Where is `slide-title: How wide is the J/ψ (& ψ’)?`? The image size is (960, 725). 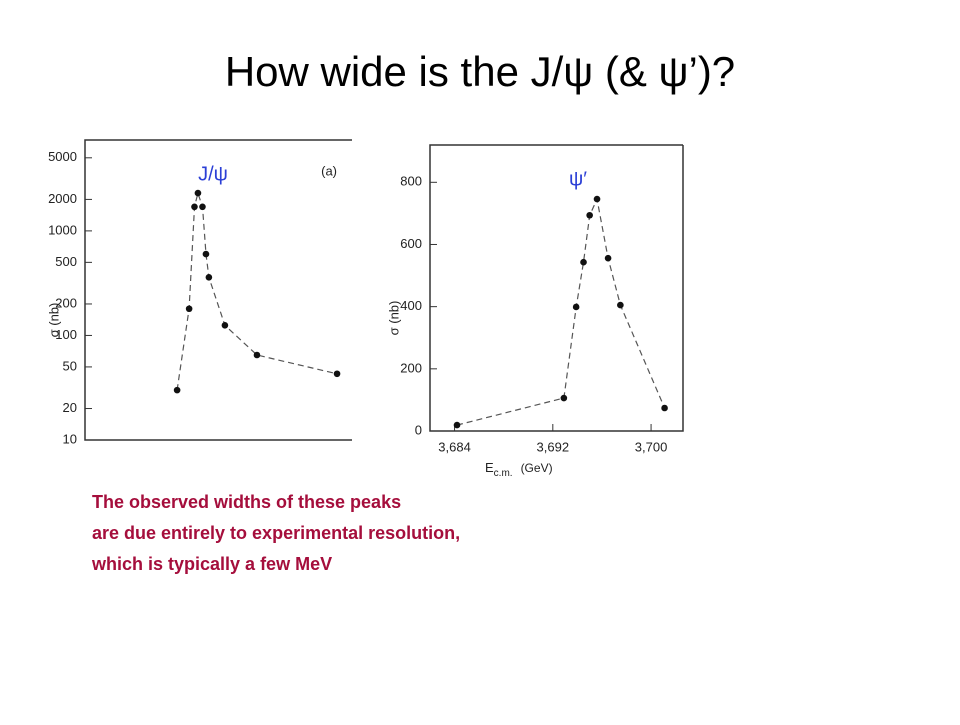 slide-title: How wide is the J/ψ (& ψ’)? is located at coordinates (480, 71).